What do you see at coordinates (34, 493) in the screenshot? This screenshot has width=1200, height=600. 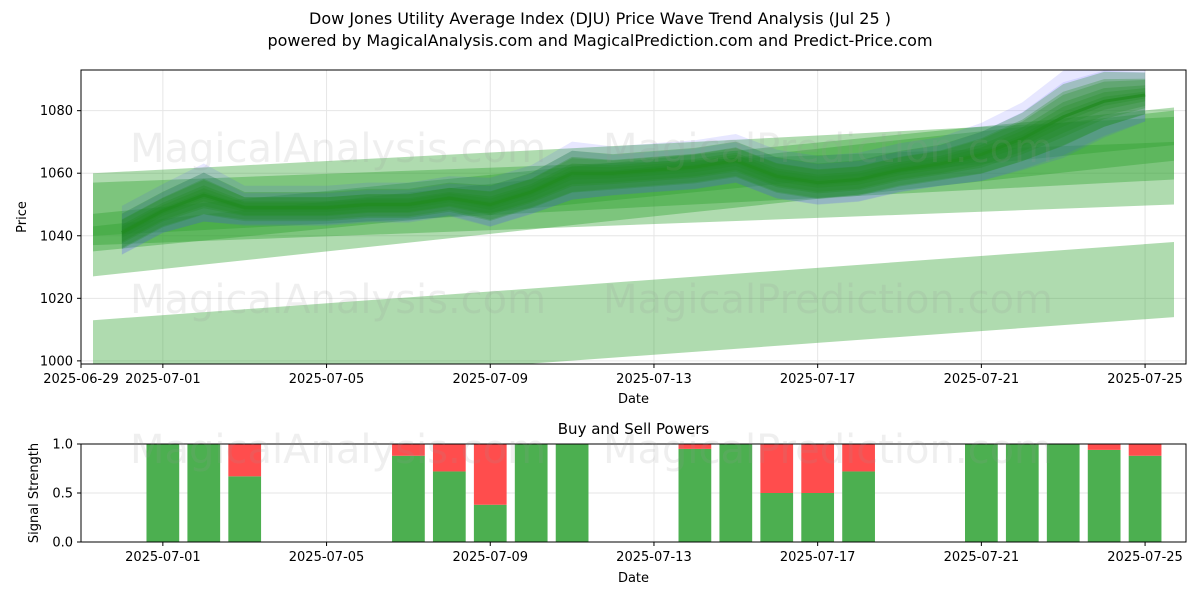 I see `signal-y-axis-label: Signal Strength` at bounding box center [34, 493].